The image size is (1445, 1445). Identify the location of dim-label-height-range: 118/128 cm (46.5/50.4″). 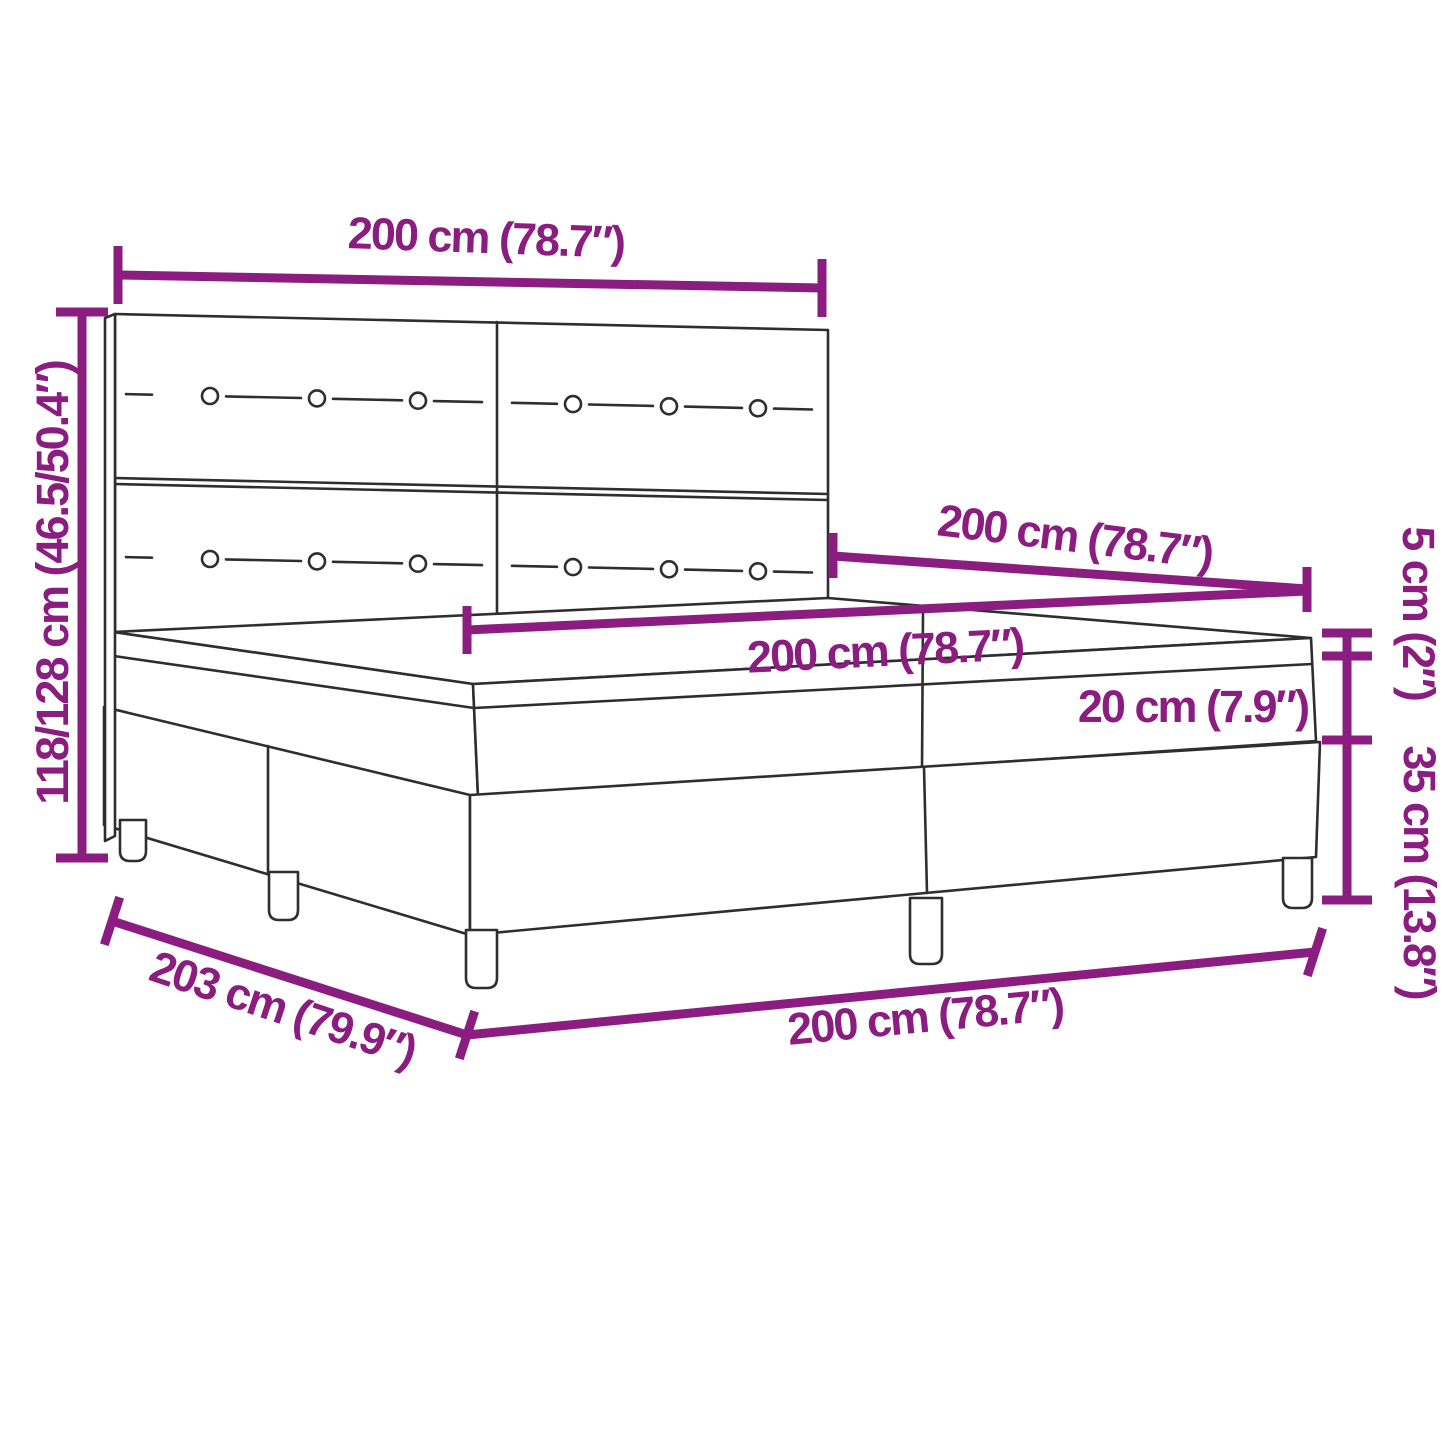
(52, 582).